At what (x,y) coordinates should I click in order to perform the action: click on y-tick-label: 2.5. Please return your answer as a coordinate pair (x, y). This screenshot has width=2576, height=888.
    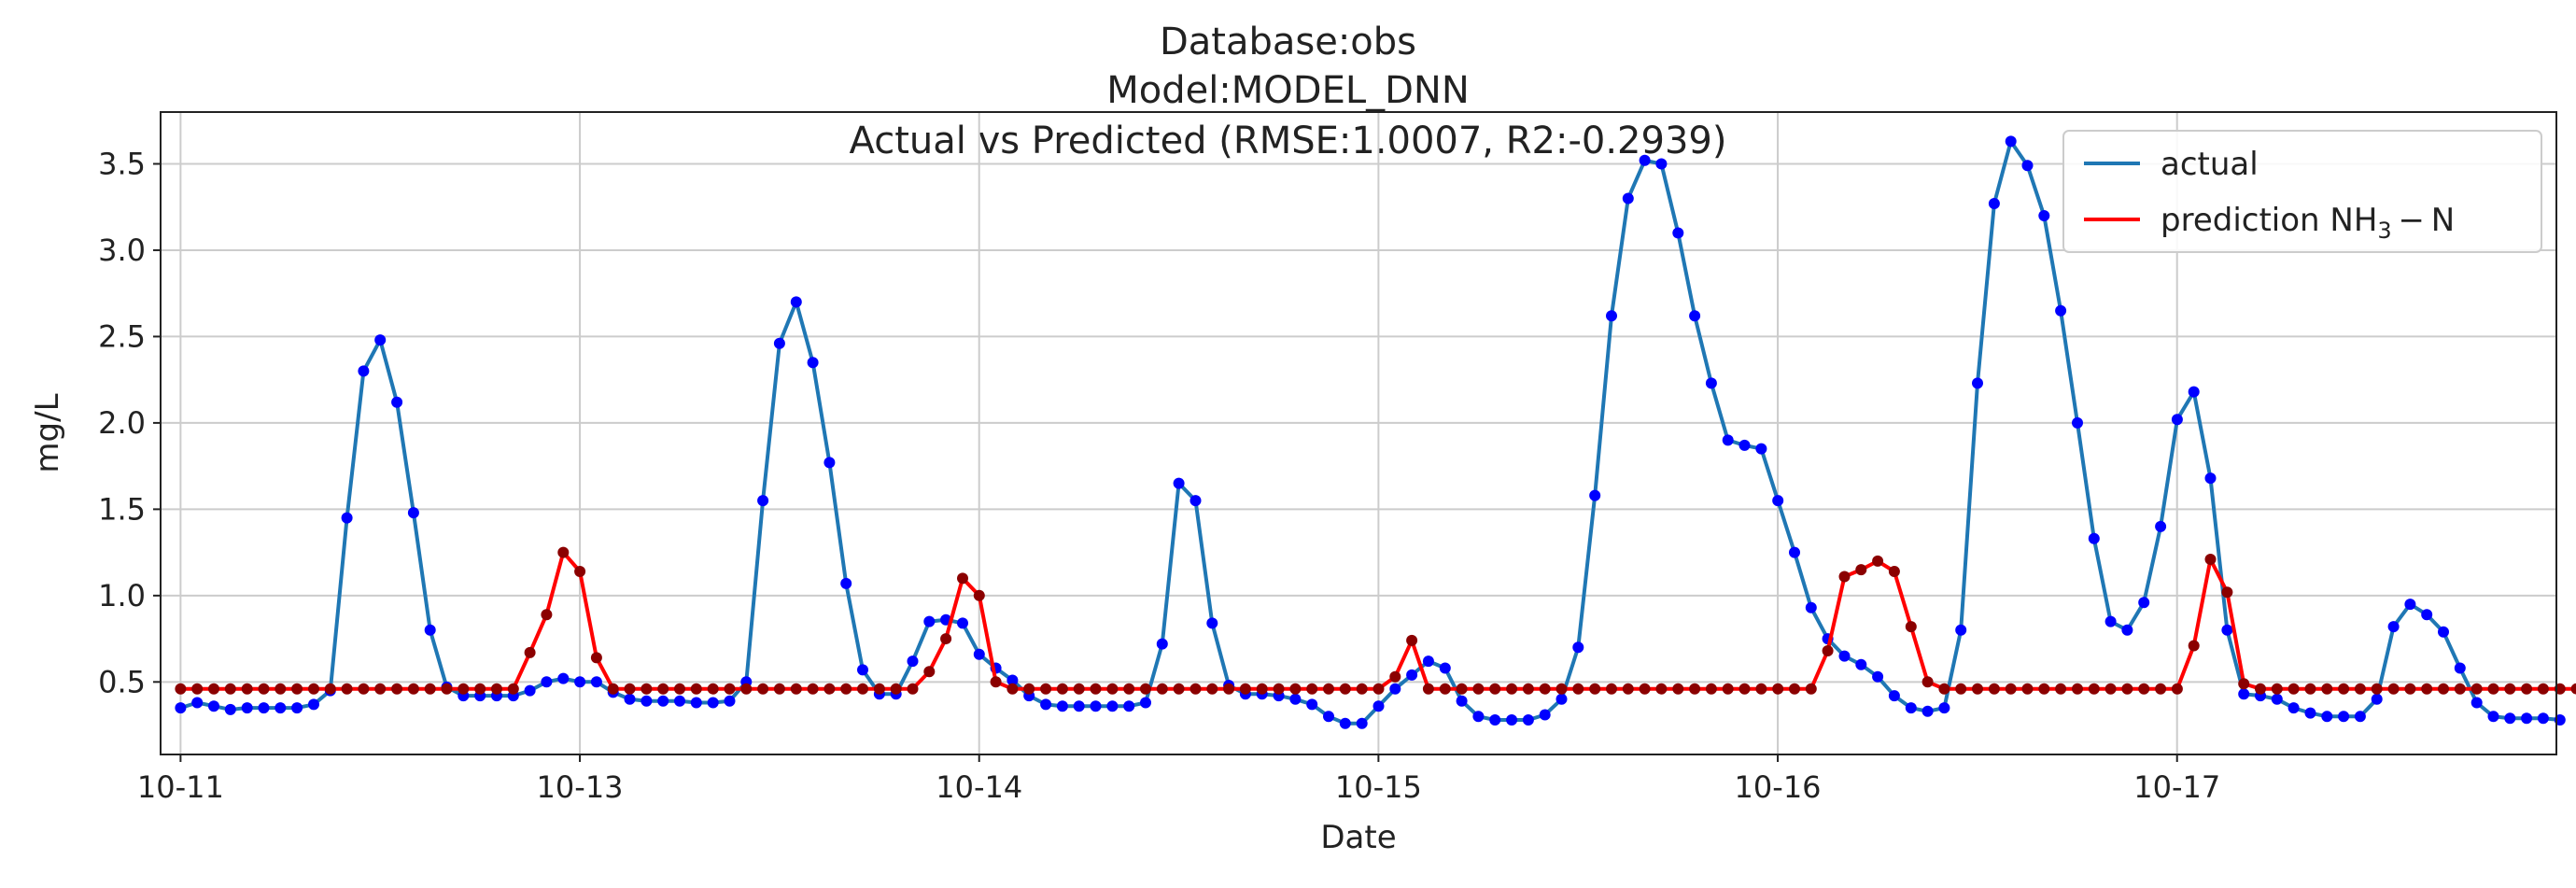
    Looking at the image, I should click on (122, 336).